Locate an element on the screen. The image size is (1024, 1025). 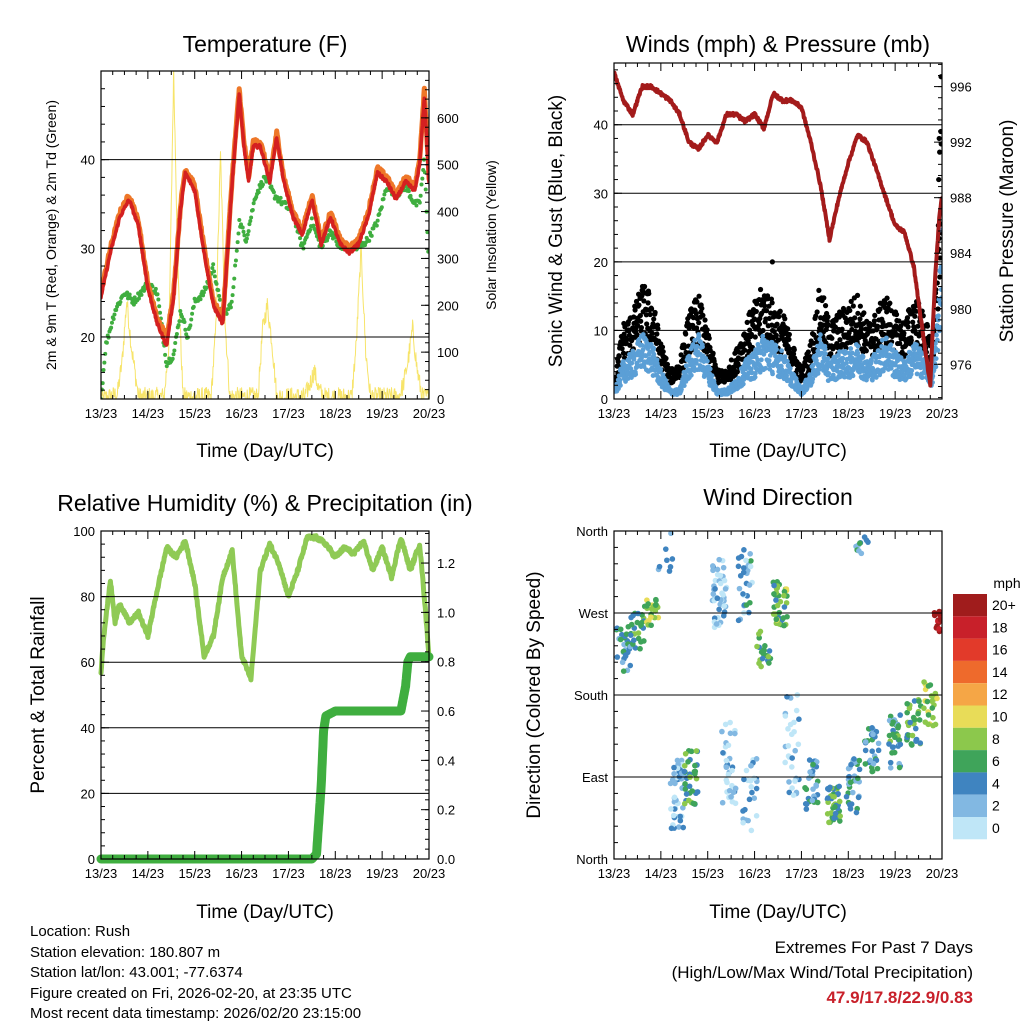
y-tick-label: 40 is located at coordinates (601, 125).